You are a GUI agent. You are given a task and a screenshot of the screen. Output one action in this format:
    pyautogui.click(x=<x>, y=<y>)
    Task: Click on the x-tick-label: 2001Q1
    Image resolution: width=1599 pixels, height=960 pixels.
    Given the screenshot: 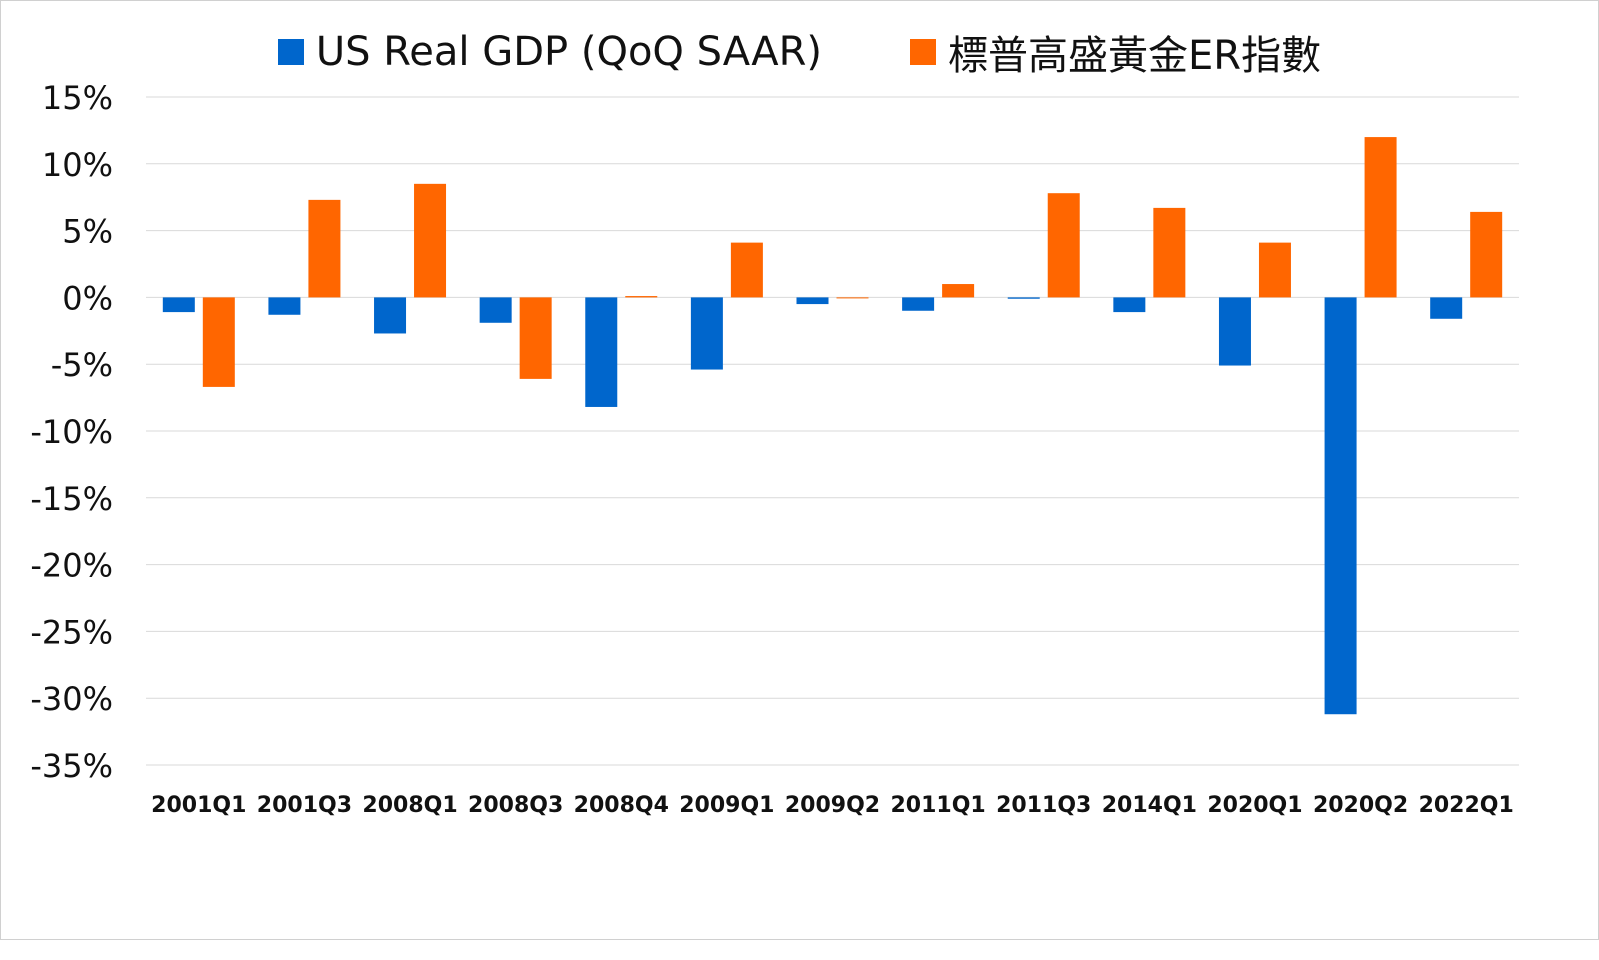 What is the action you would take?
    pyautogui.click(x=198, y=805)
    